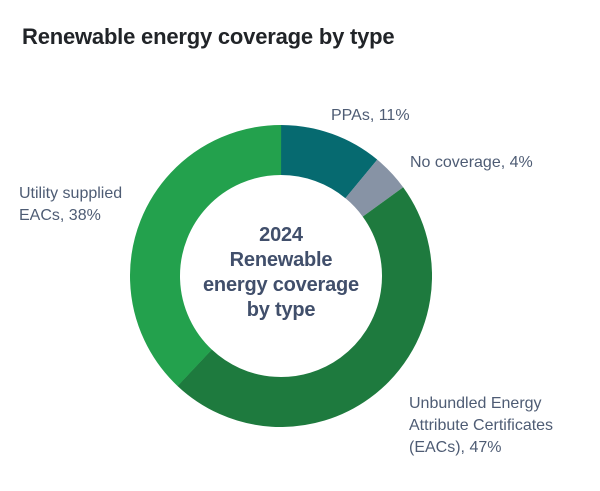  Describe the element at coordinates (281, 285) in the screenshot. I see `center-label-line-2: energy coverage` at that location.